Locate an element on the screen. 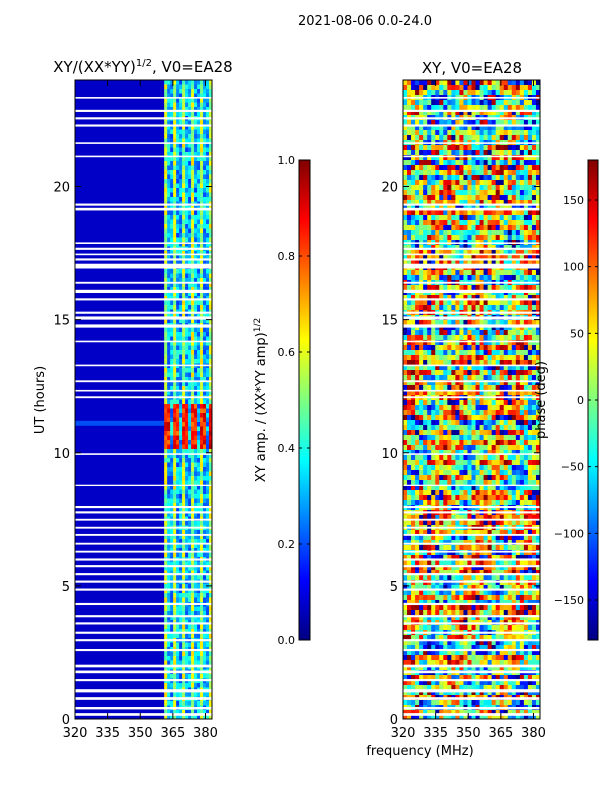 The height and width of the screenshot is (800, 600). phase-colorbar-ticks: −150 −100 −50 0 50 100 150 is located at coordinates (576, 400).